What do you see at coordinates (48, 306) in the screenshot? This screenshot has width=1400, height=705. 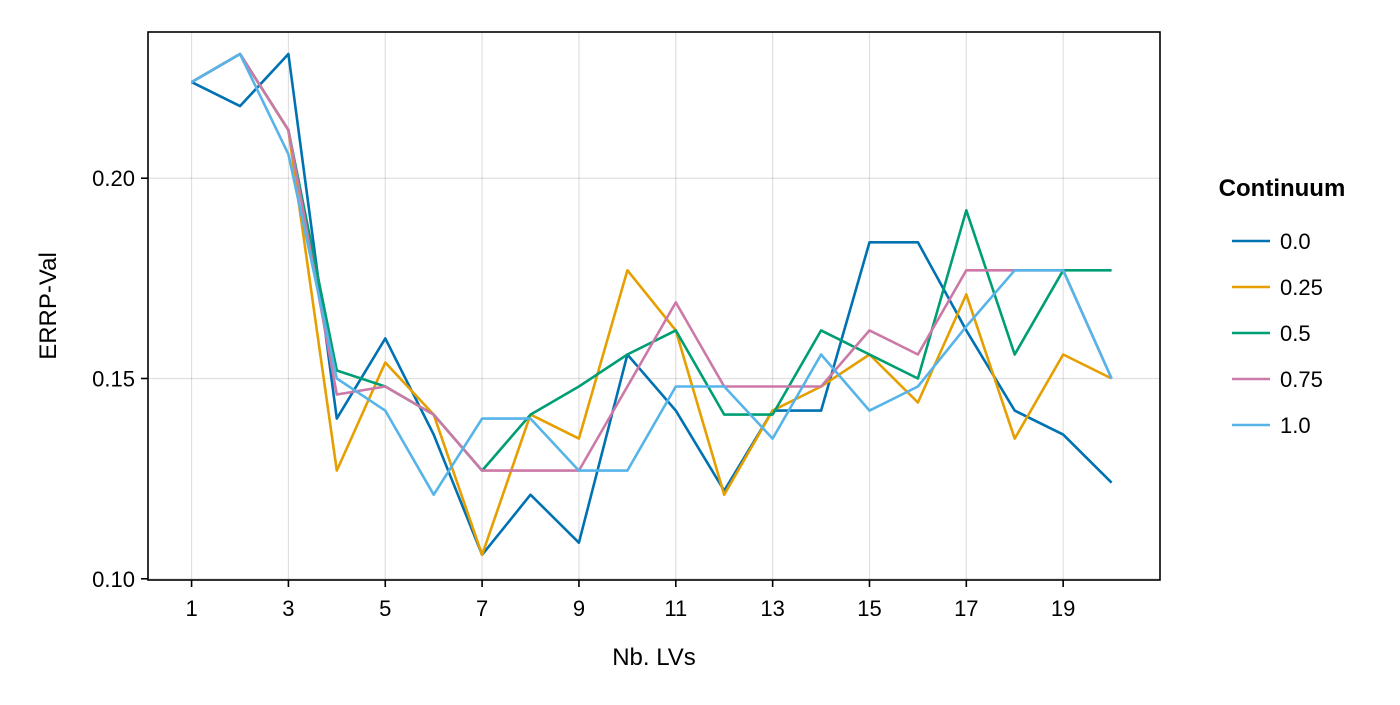 I see `y-axis-label: ERRP-Val` at bounding box center [48, 306].